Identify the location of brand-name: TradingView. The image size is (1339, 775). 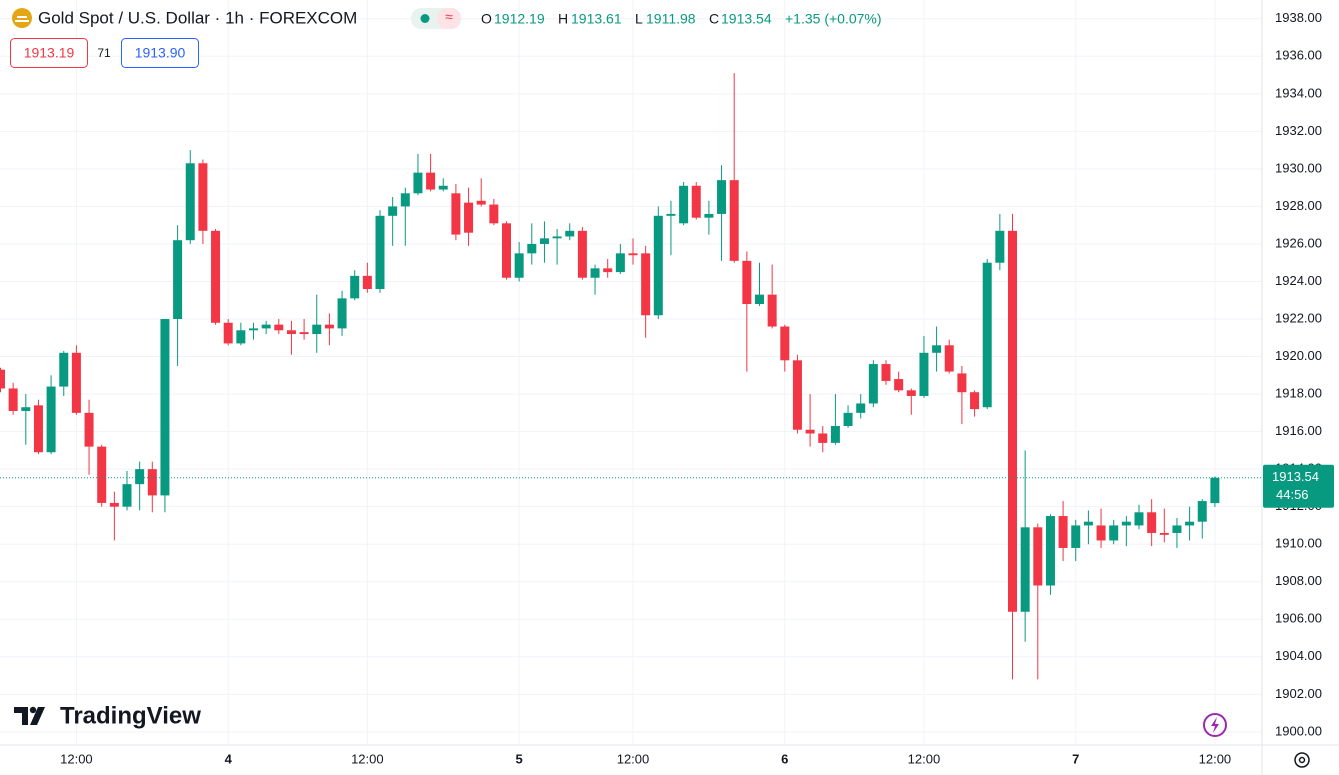
(130, 715).